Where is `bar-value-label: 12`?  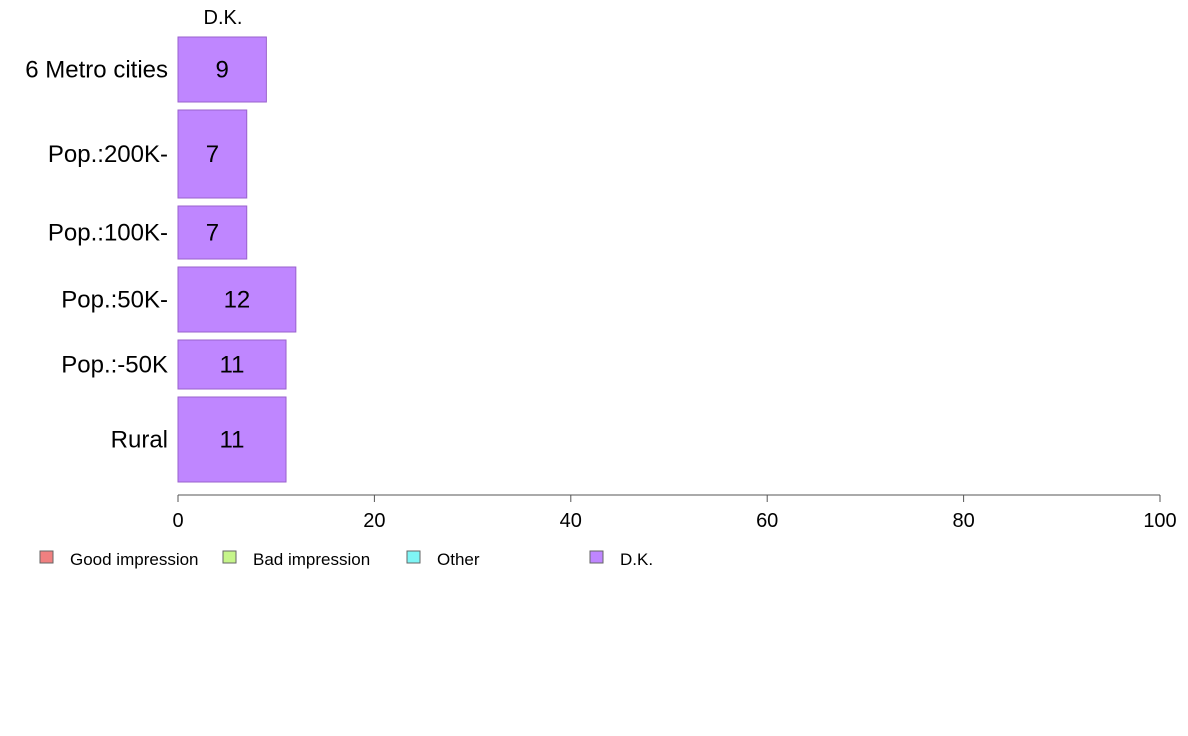
bar-value-label: 12 is located at coordinates (237, 300).